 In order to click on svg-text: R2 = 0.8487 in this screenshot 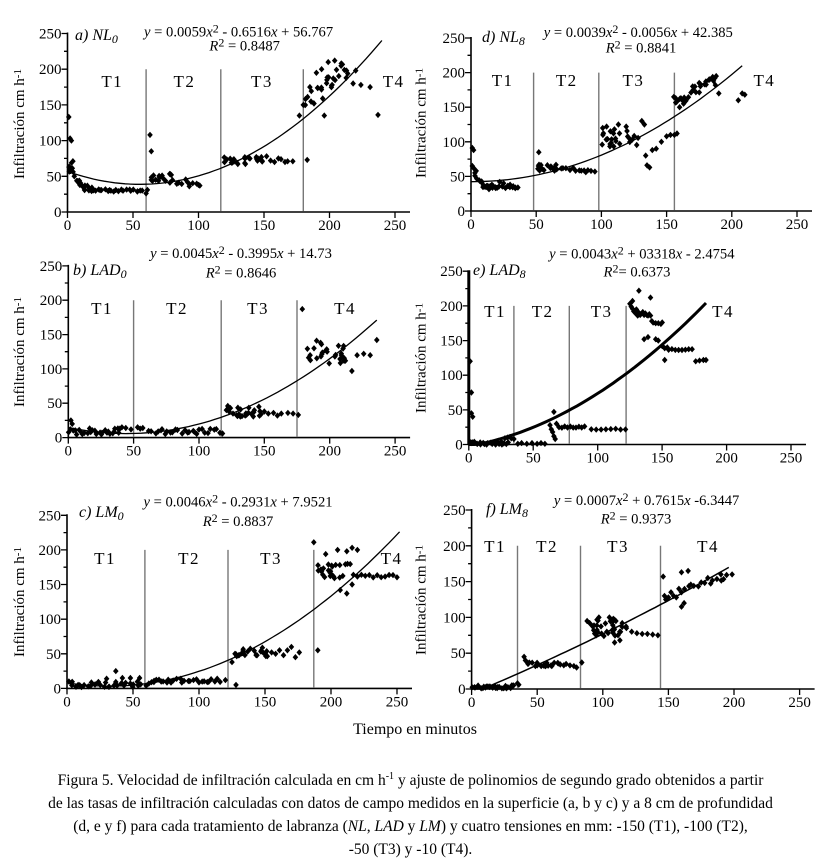, I will do `click(244, 45)`.